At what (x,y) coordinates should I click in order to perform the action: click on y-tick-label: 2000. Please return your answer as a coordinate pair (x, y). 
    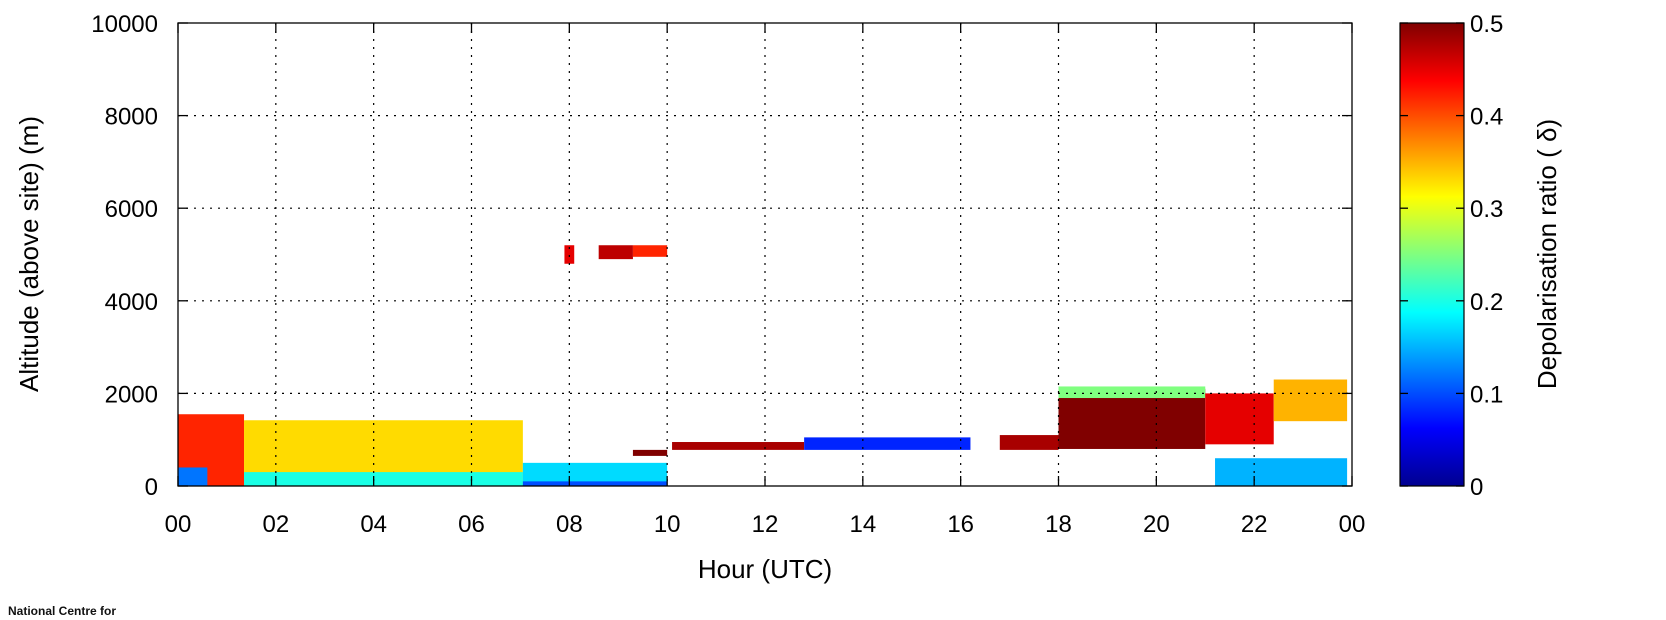
    Looking at the image, I should click on (131, 394).